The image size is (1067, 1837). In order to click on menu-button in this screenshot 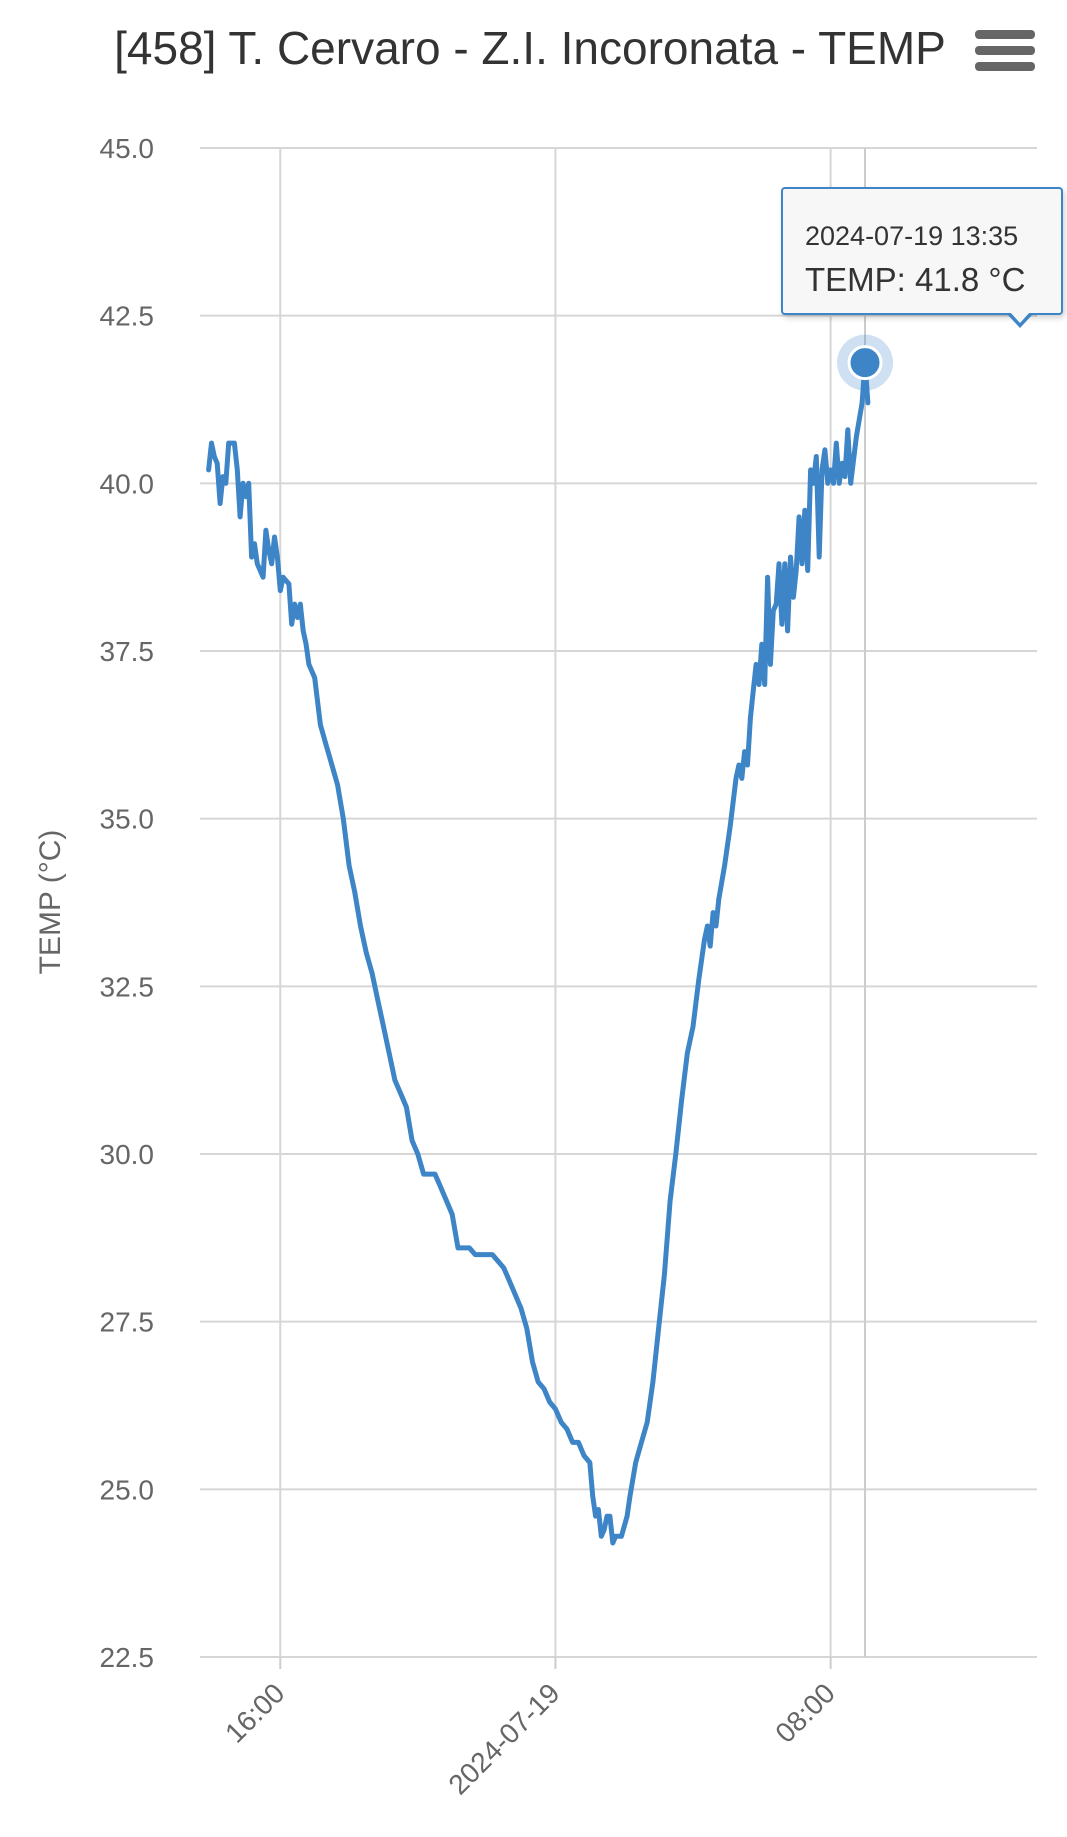, I will do `click(1005, 57)`.